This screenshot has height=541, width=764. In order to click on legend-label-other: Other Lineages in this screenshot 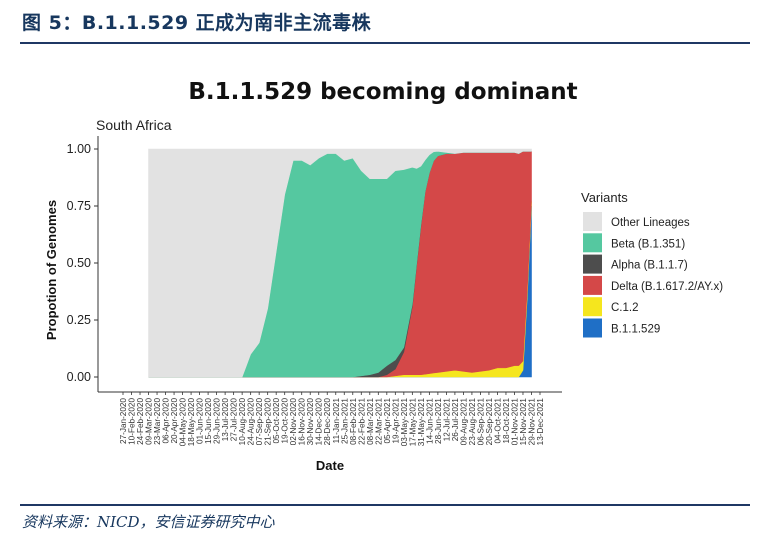, I will do `click(650, 223)`.